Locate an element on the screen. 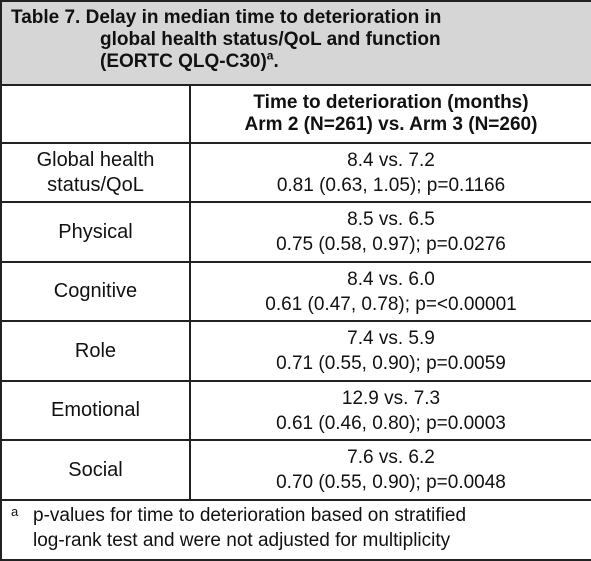 The height and width of the screenshot is (561, 591). hazard-ratio-stats: 0.81 (0.63, 1.05); p=0.1166 is located at coordinates (391, 185).